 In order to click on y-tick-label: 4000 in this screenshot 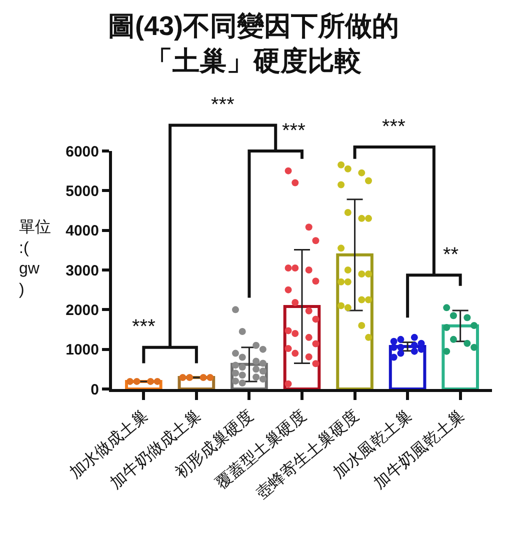, I will do `click(82, 231)`.